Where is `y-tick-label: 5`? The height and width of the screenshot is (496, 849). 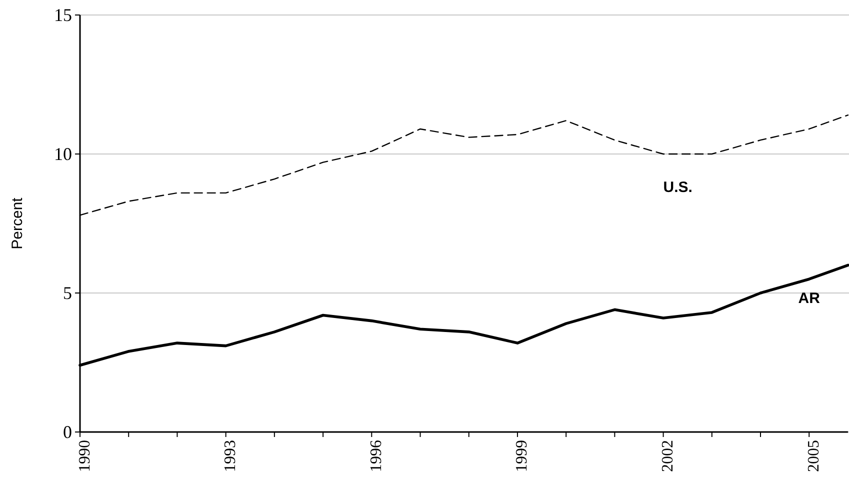
y-tick-label: 5 is located at coordinates (67, 292).